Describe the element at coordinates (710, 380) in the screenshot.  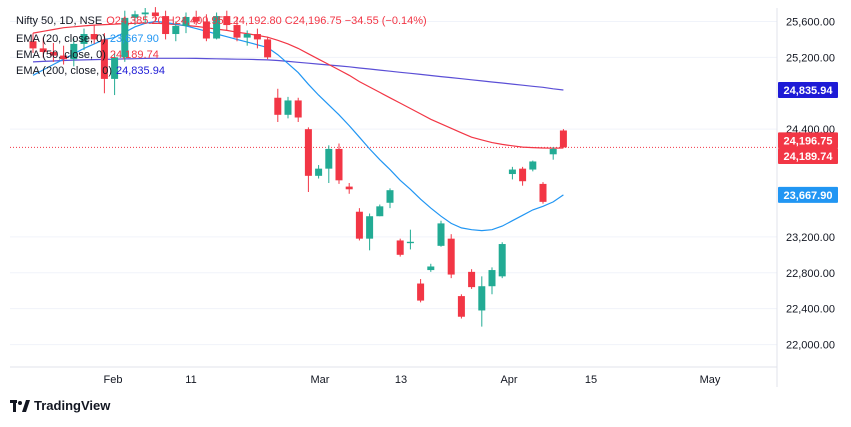
I see `x-tick-label: May` at that location.